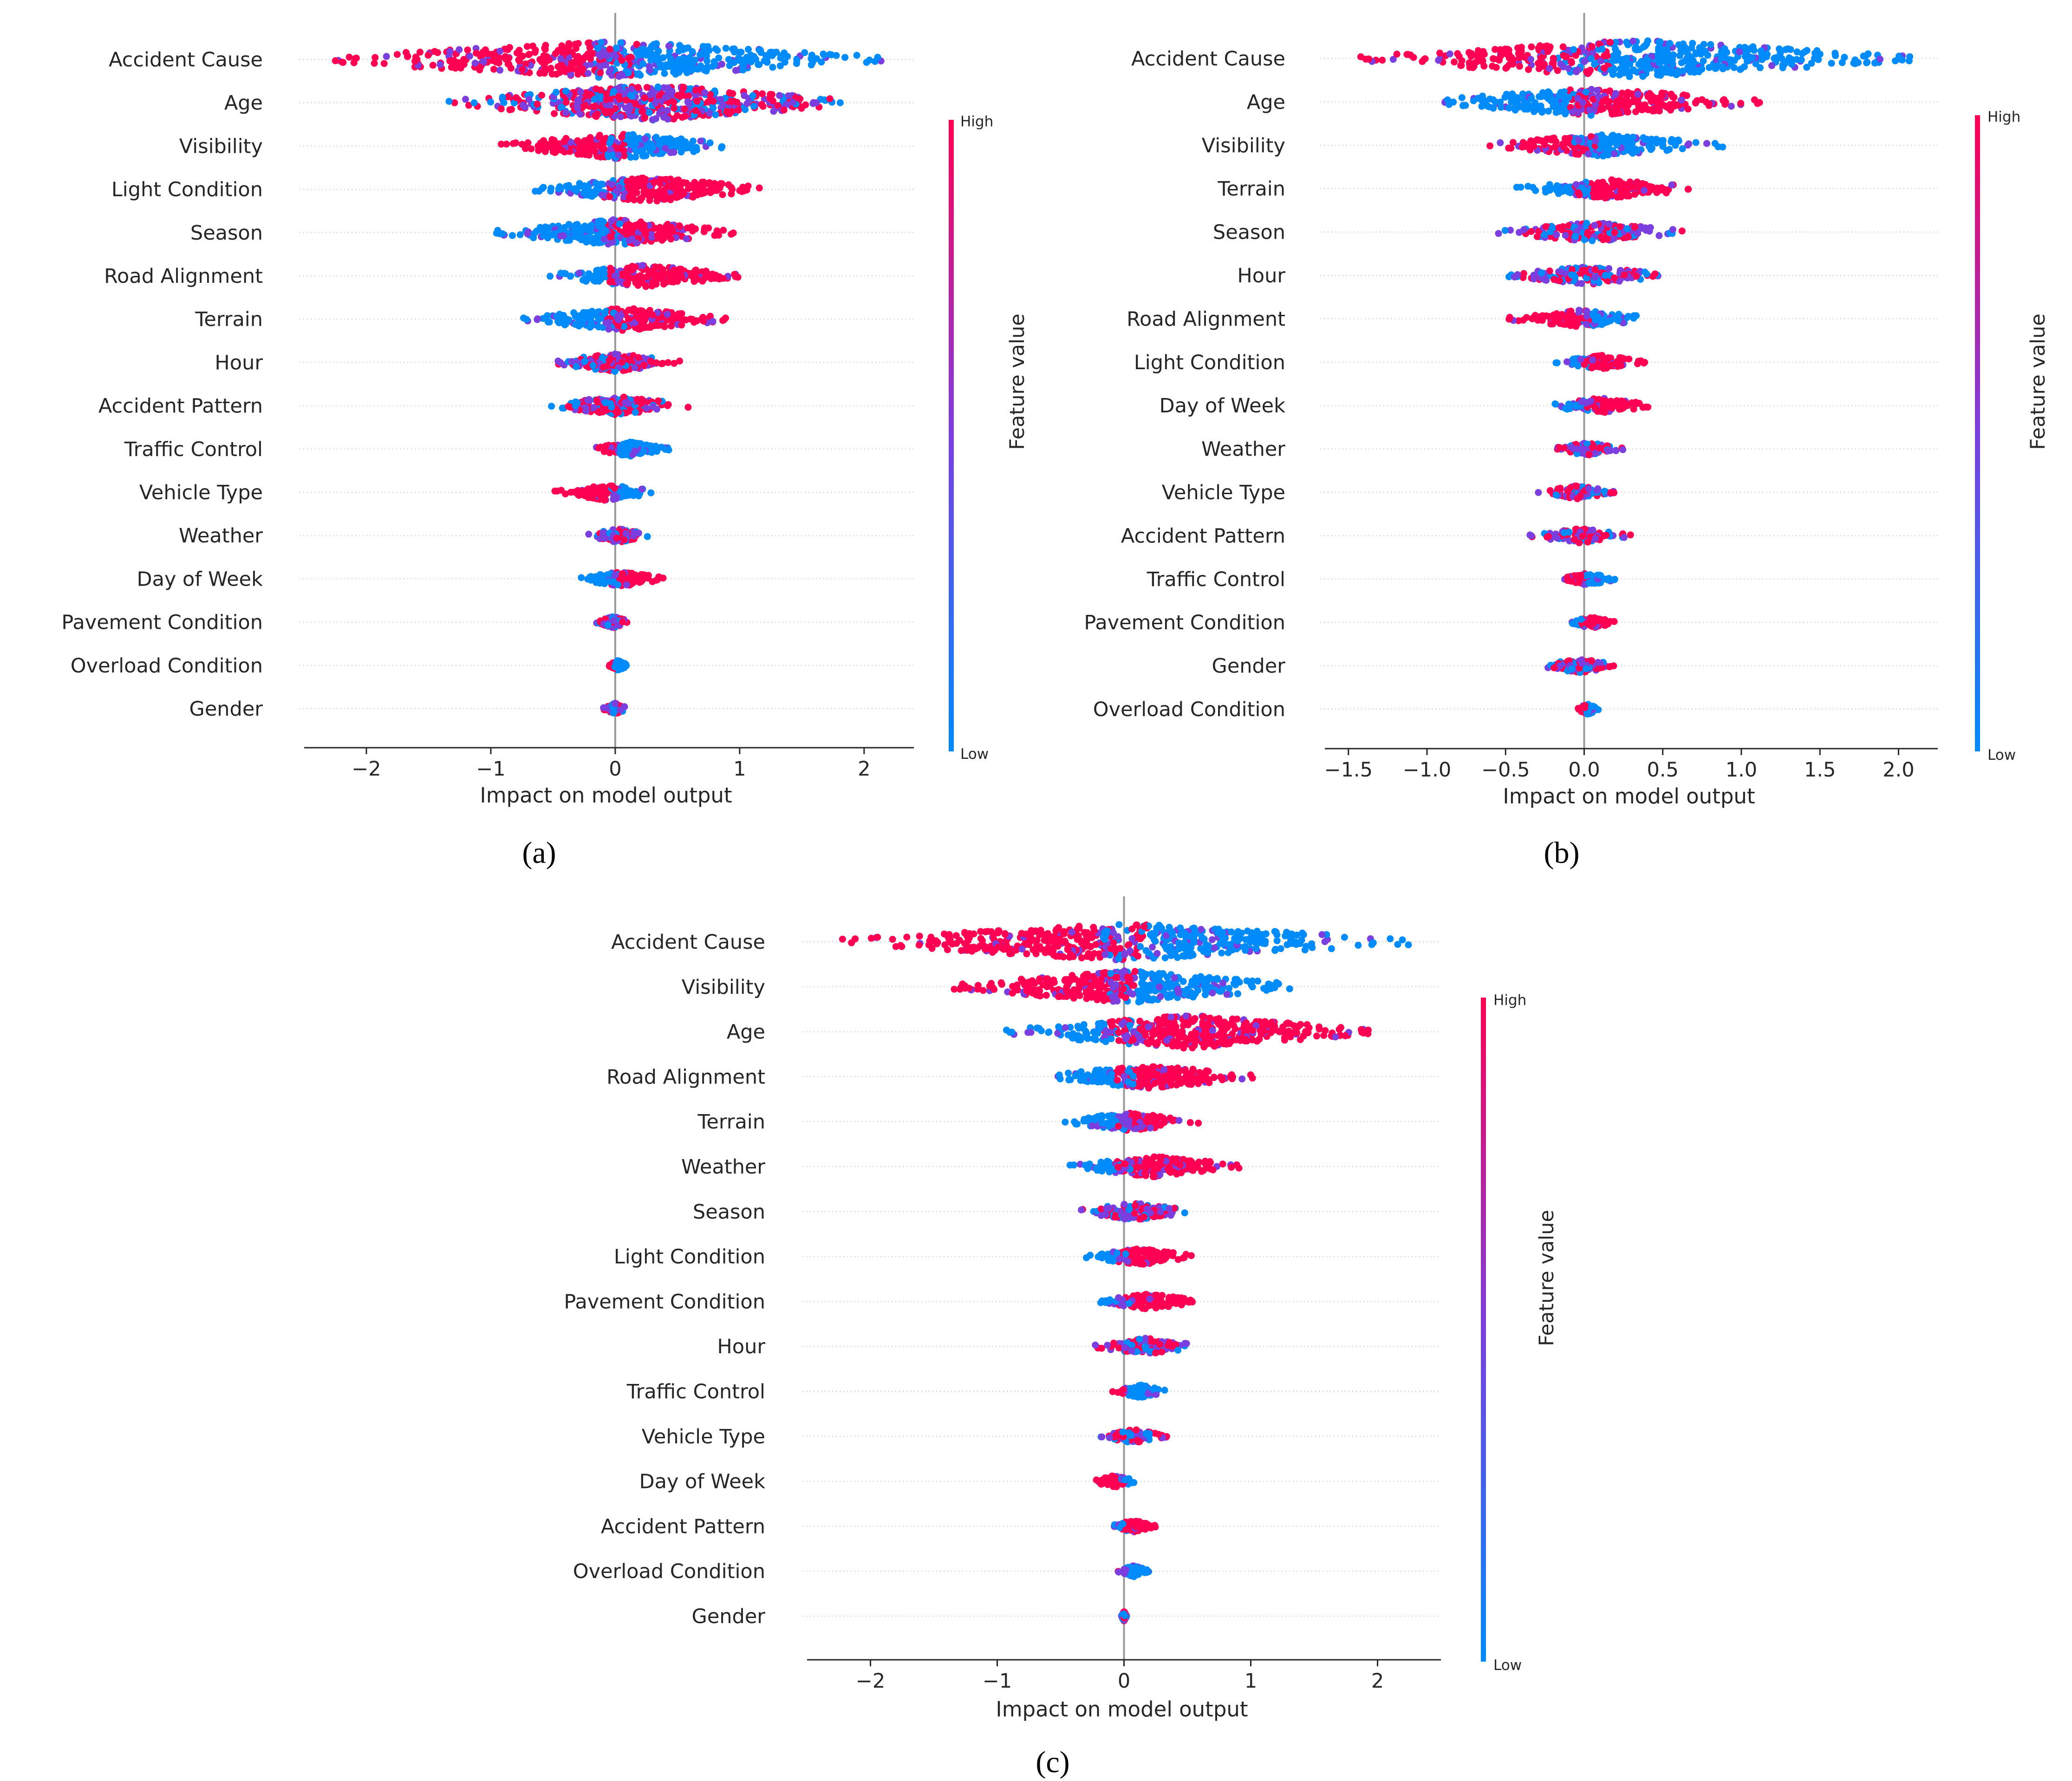 This screenshot has height=1781, width=2072. What do you see at coordinates (162, 622) in the screenshot?
I see `feature-label: Pavement Condition` at bounding box center [162, 622].